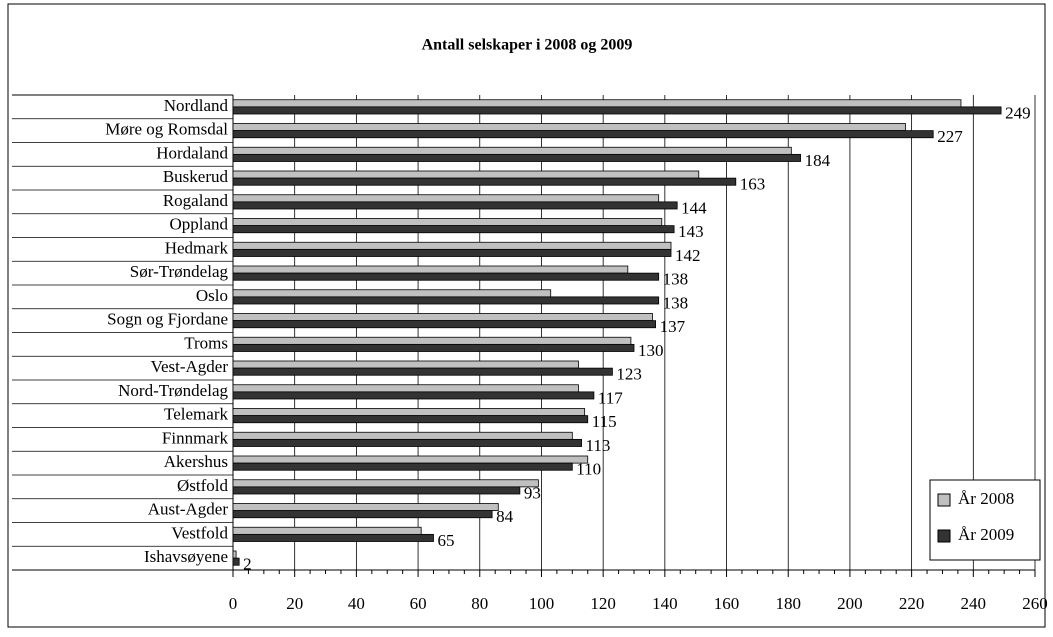 The image size is (1053, 637). I want to click on data-label: 65, so click(446, 540).